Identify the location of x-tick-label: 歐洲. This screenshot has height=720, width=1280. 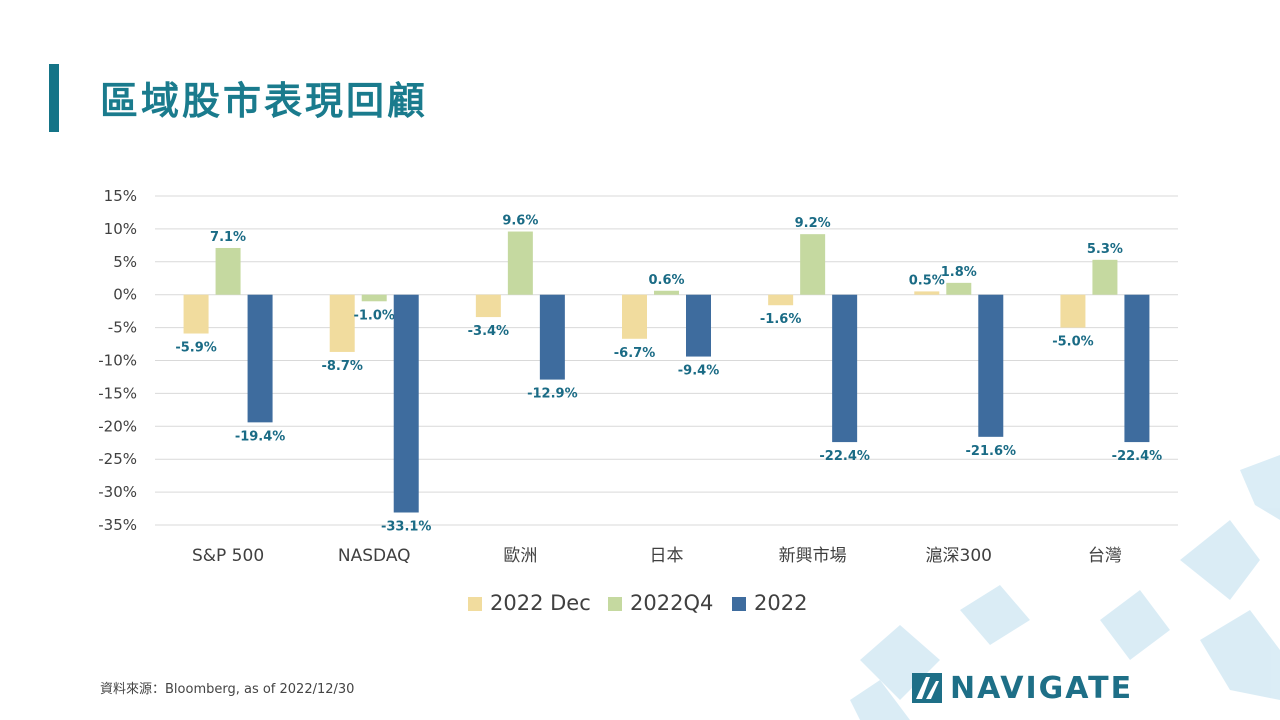
(520, 556).